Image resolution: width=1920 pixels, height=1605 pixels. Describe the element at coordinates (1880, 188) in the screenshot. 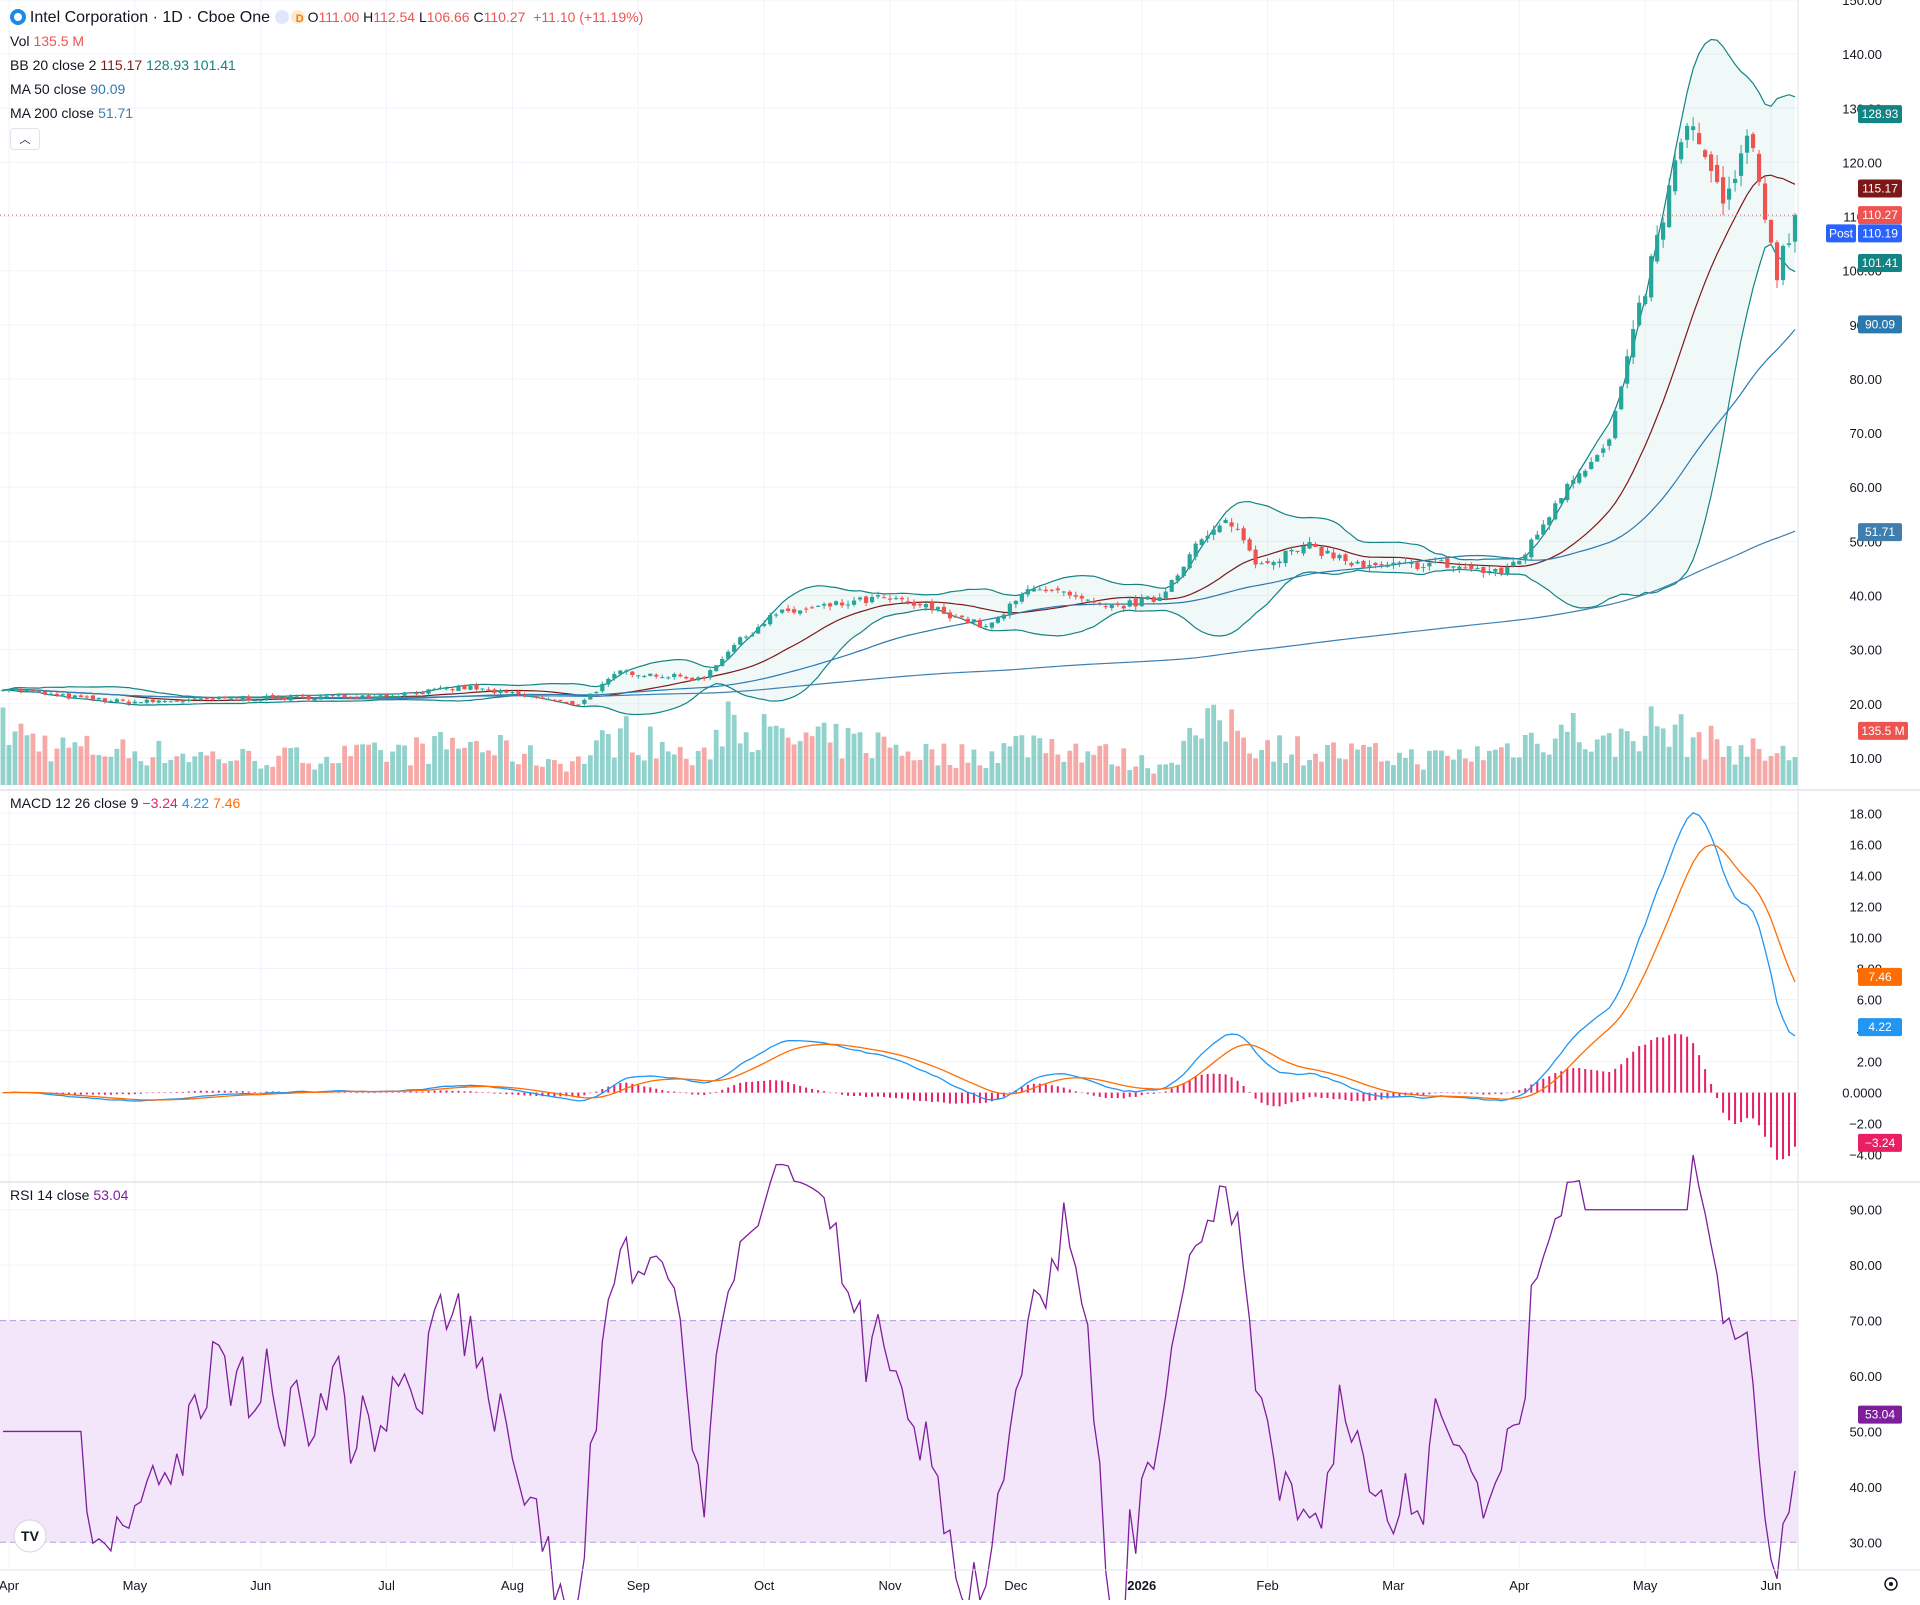

I see `bb-basis-label-bg` at that location.